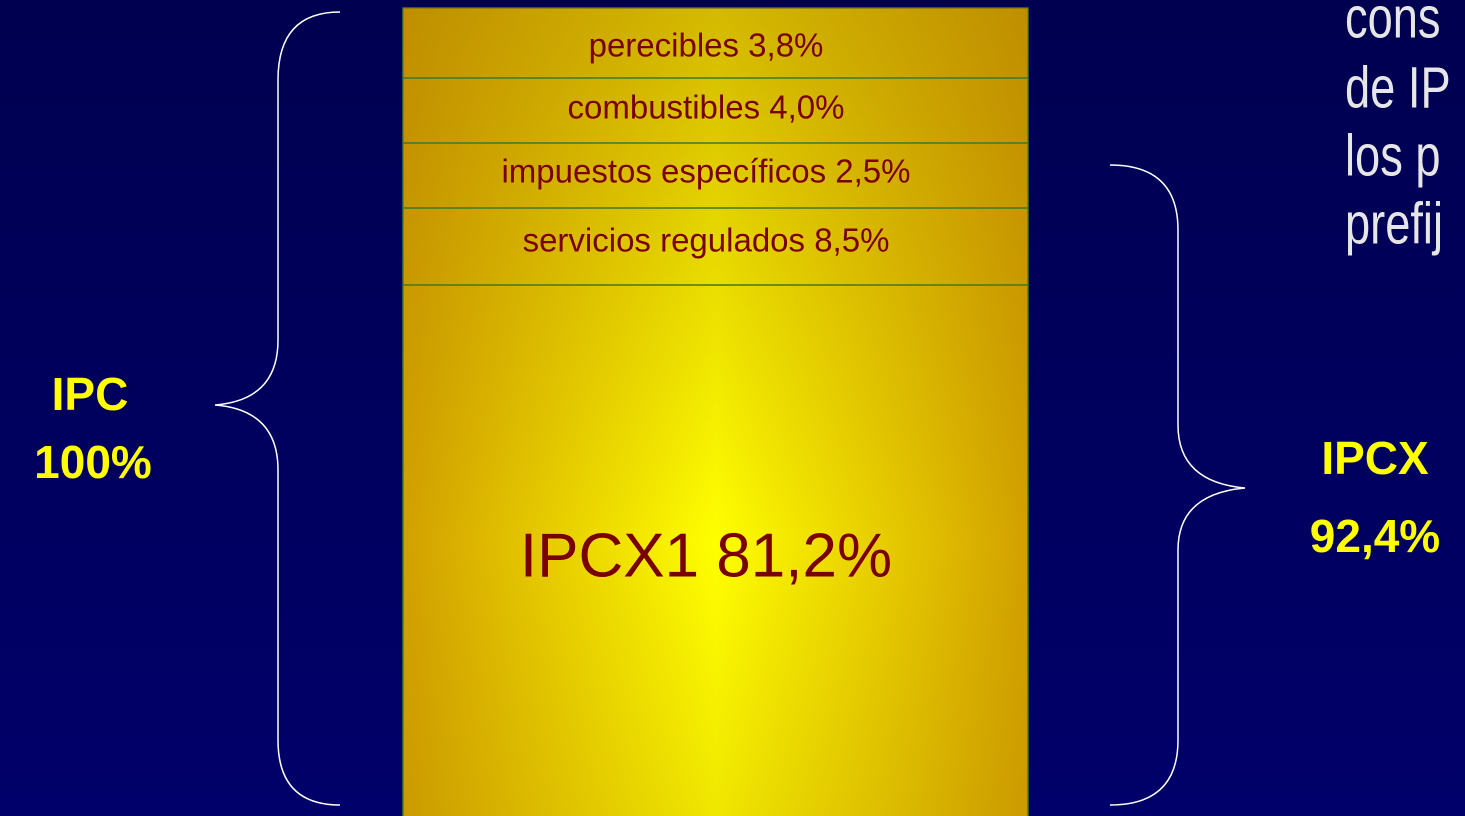 The width and height of the screenshot is (1465, 816). Describe the element at coordinates (706, 240) in the screenshot. I see `segment-label: servicios regulados 8,5%` at that location.